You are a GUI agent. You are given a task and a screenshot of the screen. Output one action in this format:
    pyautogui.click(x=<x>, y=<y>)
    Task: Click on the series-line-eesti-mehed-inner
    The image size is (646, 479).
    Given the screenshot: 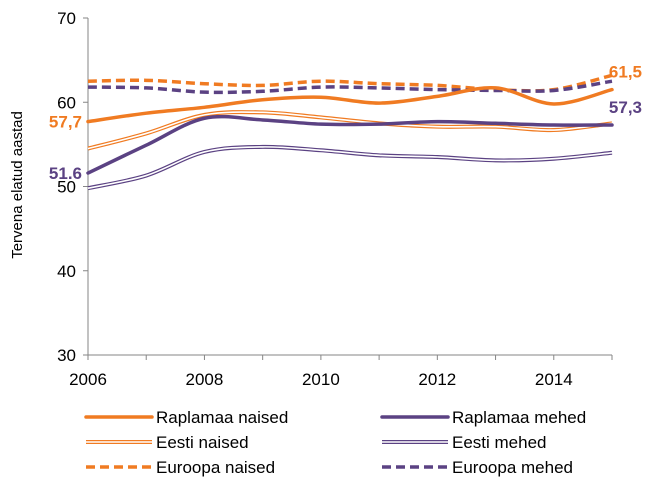 What is the action you would take?
    pyautogui.click(x=350, y=167)
    